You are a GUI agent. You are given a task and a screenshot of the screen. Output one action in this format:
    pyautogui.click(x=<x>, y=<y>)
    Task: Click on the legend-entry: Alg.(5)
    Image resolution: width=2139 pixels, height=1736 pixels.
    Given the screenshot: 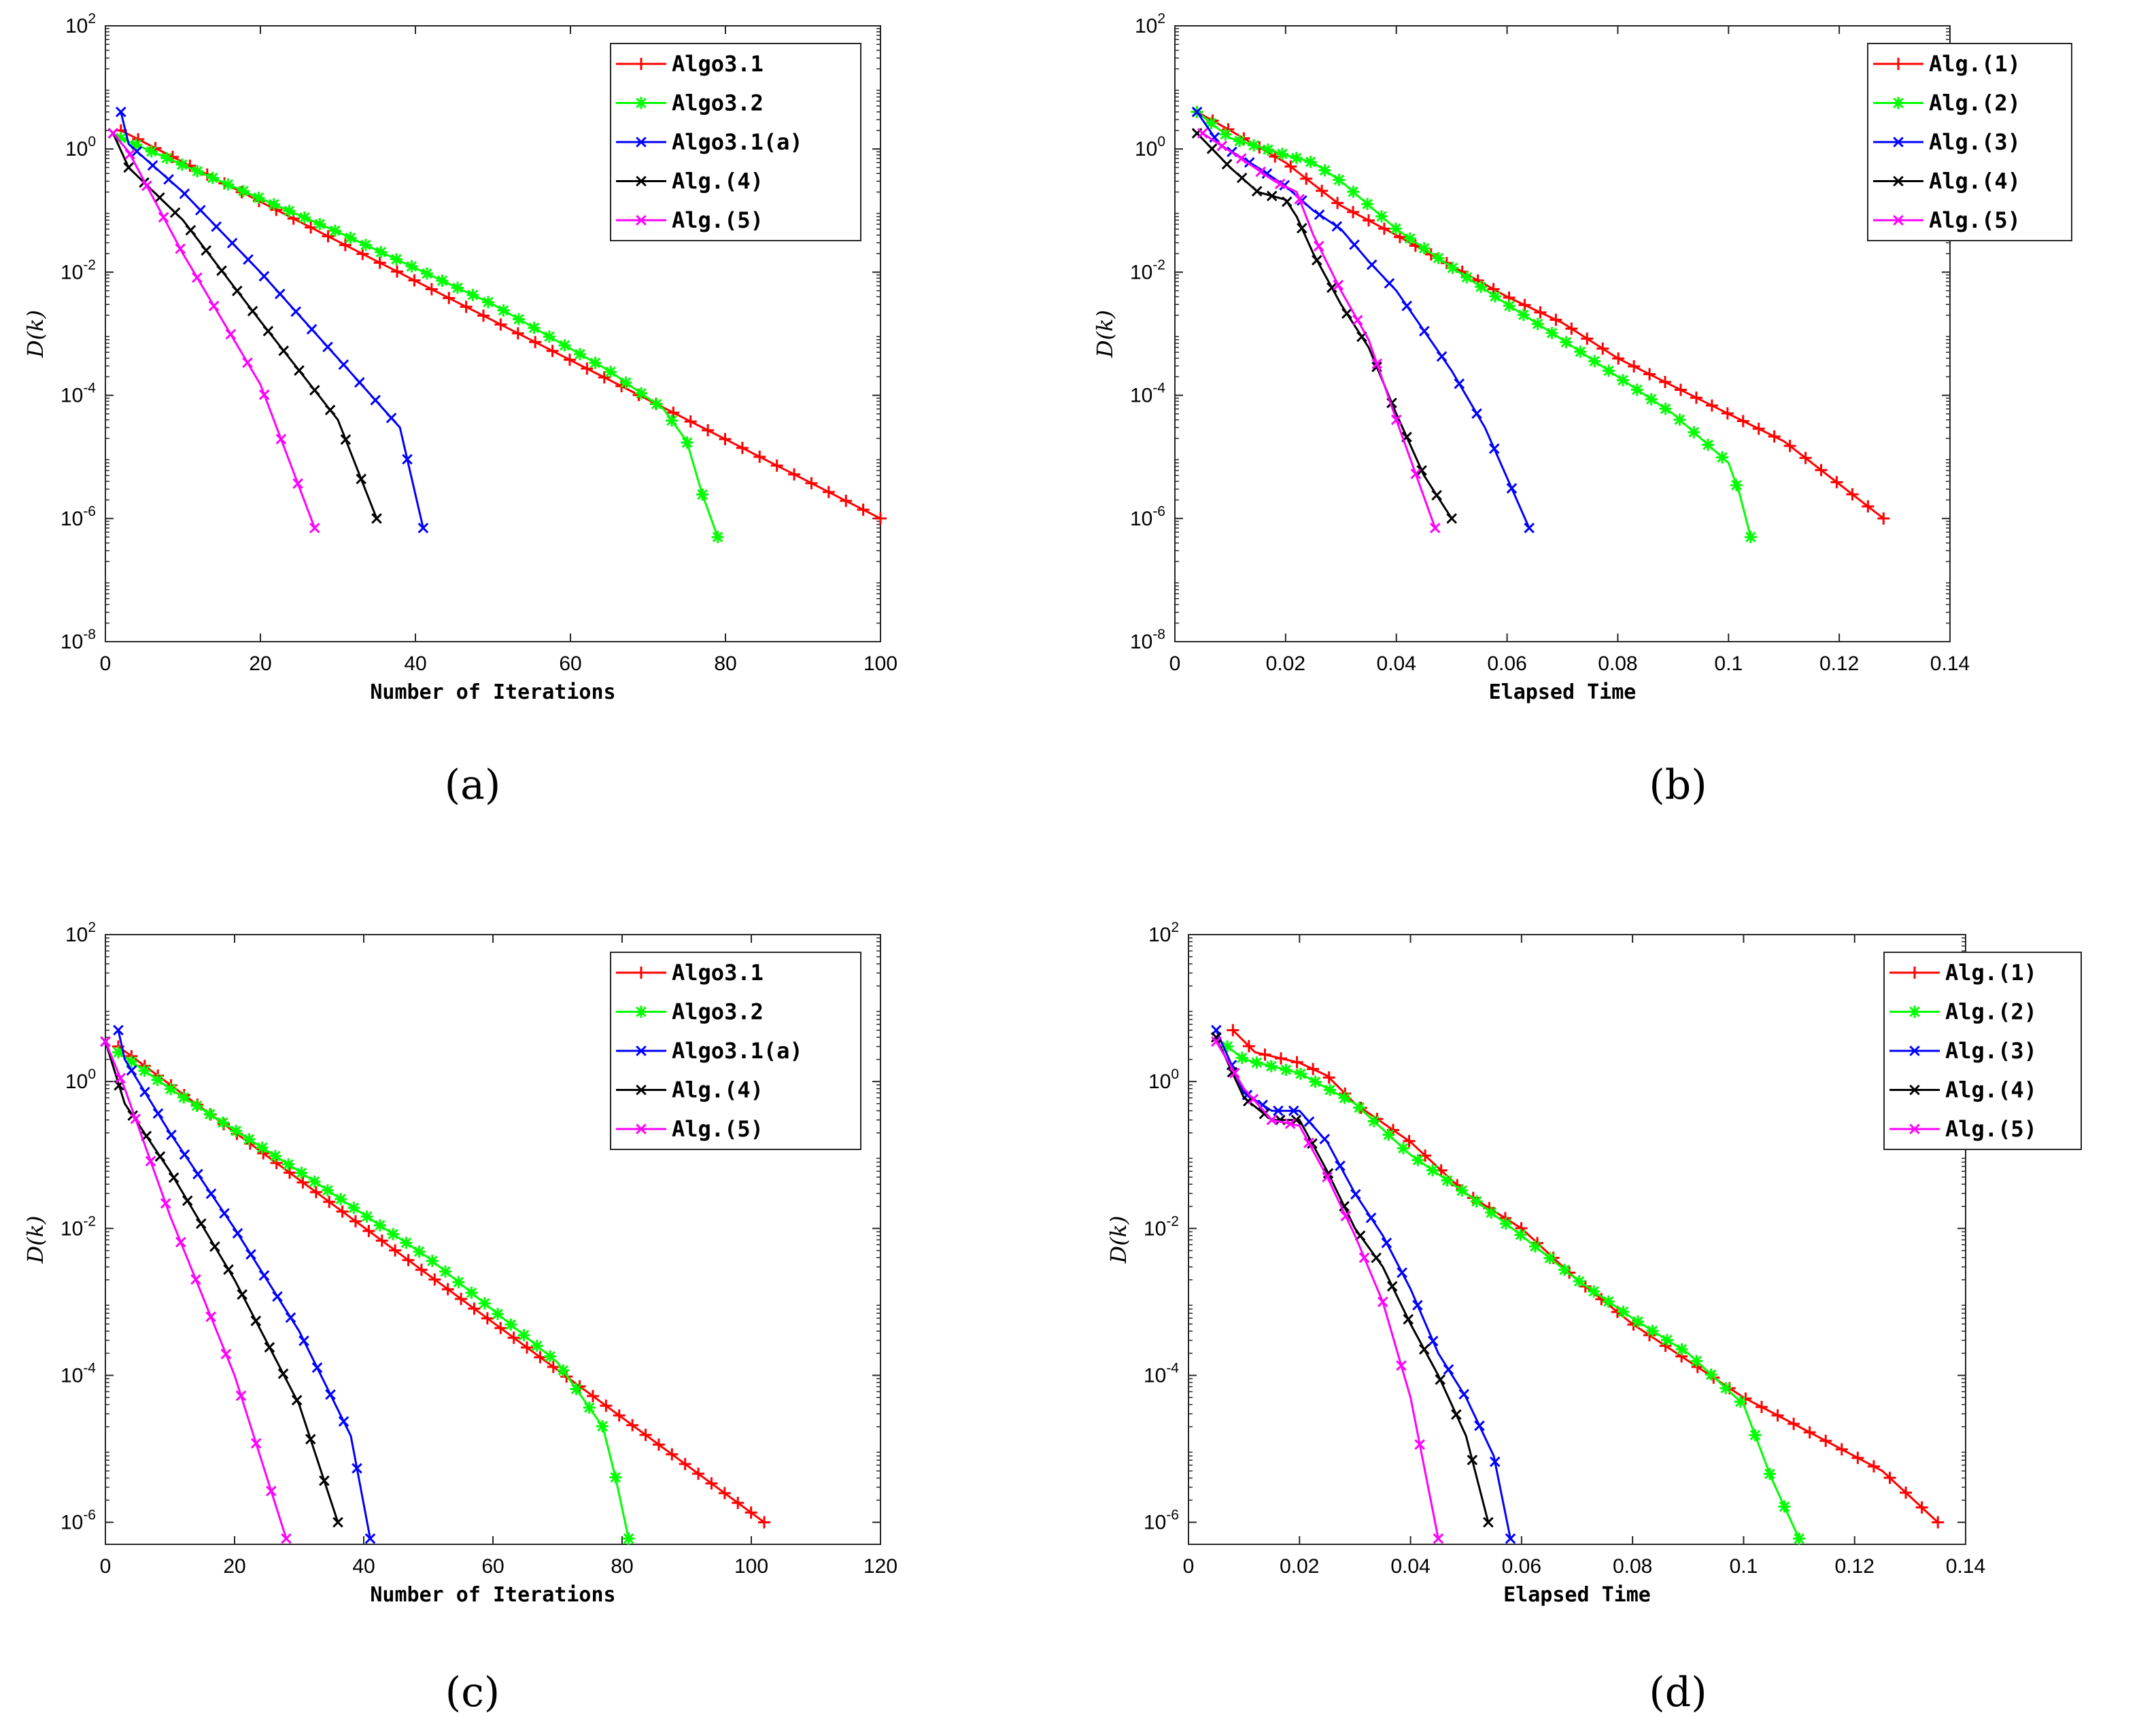 What is the action you would take?
    pyautogui.click(x=690, y=1129)
    